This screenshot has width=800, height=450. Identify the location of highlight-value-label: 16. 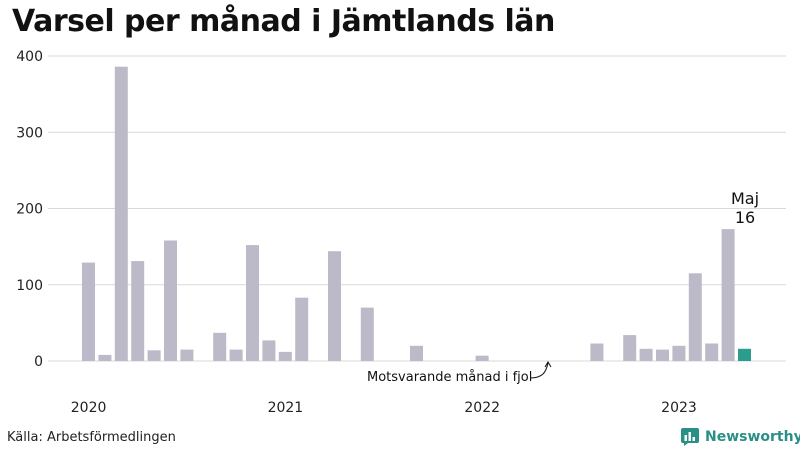
(745, 217).